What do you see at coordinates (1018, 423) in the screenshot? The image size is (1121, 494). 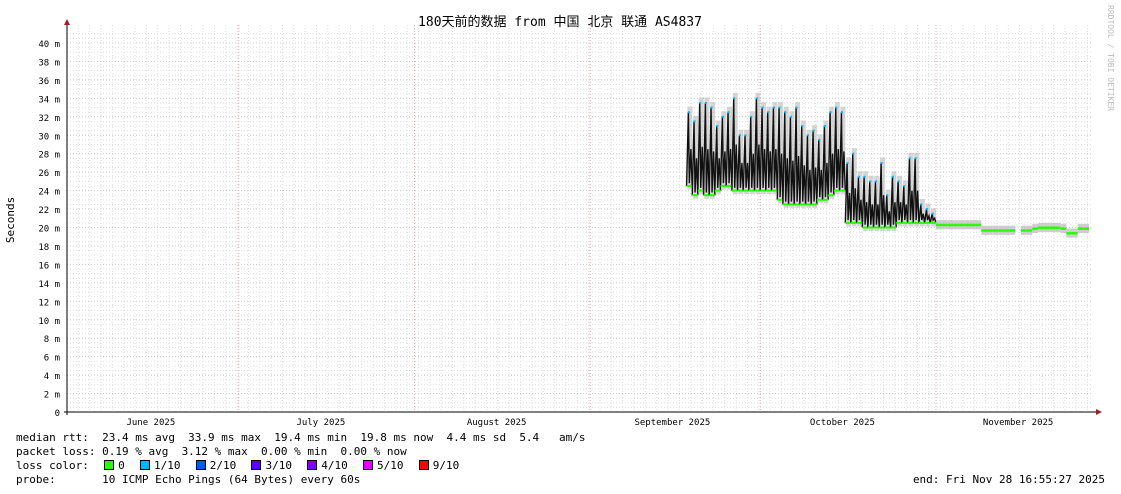 I see `x-tick-label: November 2025` at bounding box center [1018, 423].